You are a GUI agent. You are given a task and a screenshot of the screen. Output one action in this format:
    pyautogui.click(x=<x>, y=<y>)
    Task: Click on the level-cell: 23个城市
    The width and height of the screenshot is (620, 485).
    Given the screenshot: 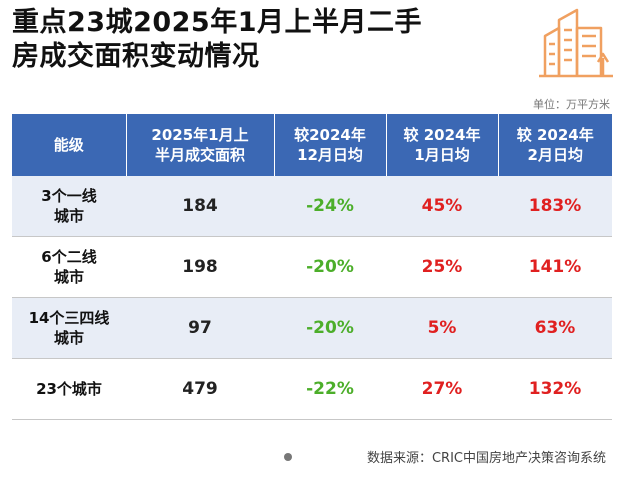 What is the action you would take?
    pyautogui.click(x=69, y=389)
    